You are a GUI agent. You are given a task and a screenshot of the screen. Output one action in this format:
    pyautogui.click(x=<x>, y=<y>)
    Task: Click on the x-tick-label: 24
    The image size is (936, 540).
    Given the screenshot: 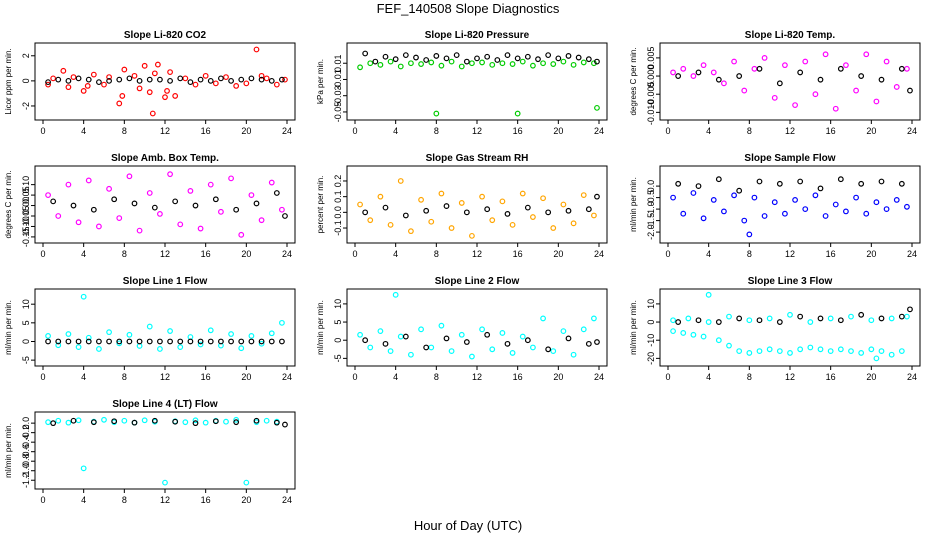 What is the action you would take?
    pyautogui.click(x=287, y=377)
    